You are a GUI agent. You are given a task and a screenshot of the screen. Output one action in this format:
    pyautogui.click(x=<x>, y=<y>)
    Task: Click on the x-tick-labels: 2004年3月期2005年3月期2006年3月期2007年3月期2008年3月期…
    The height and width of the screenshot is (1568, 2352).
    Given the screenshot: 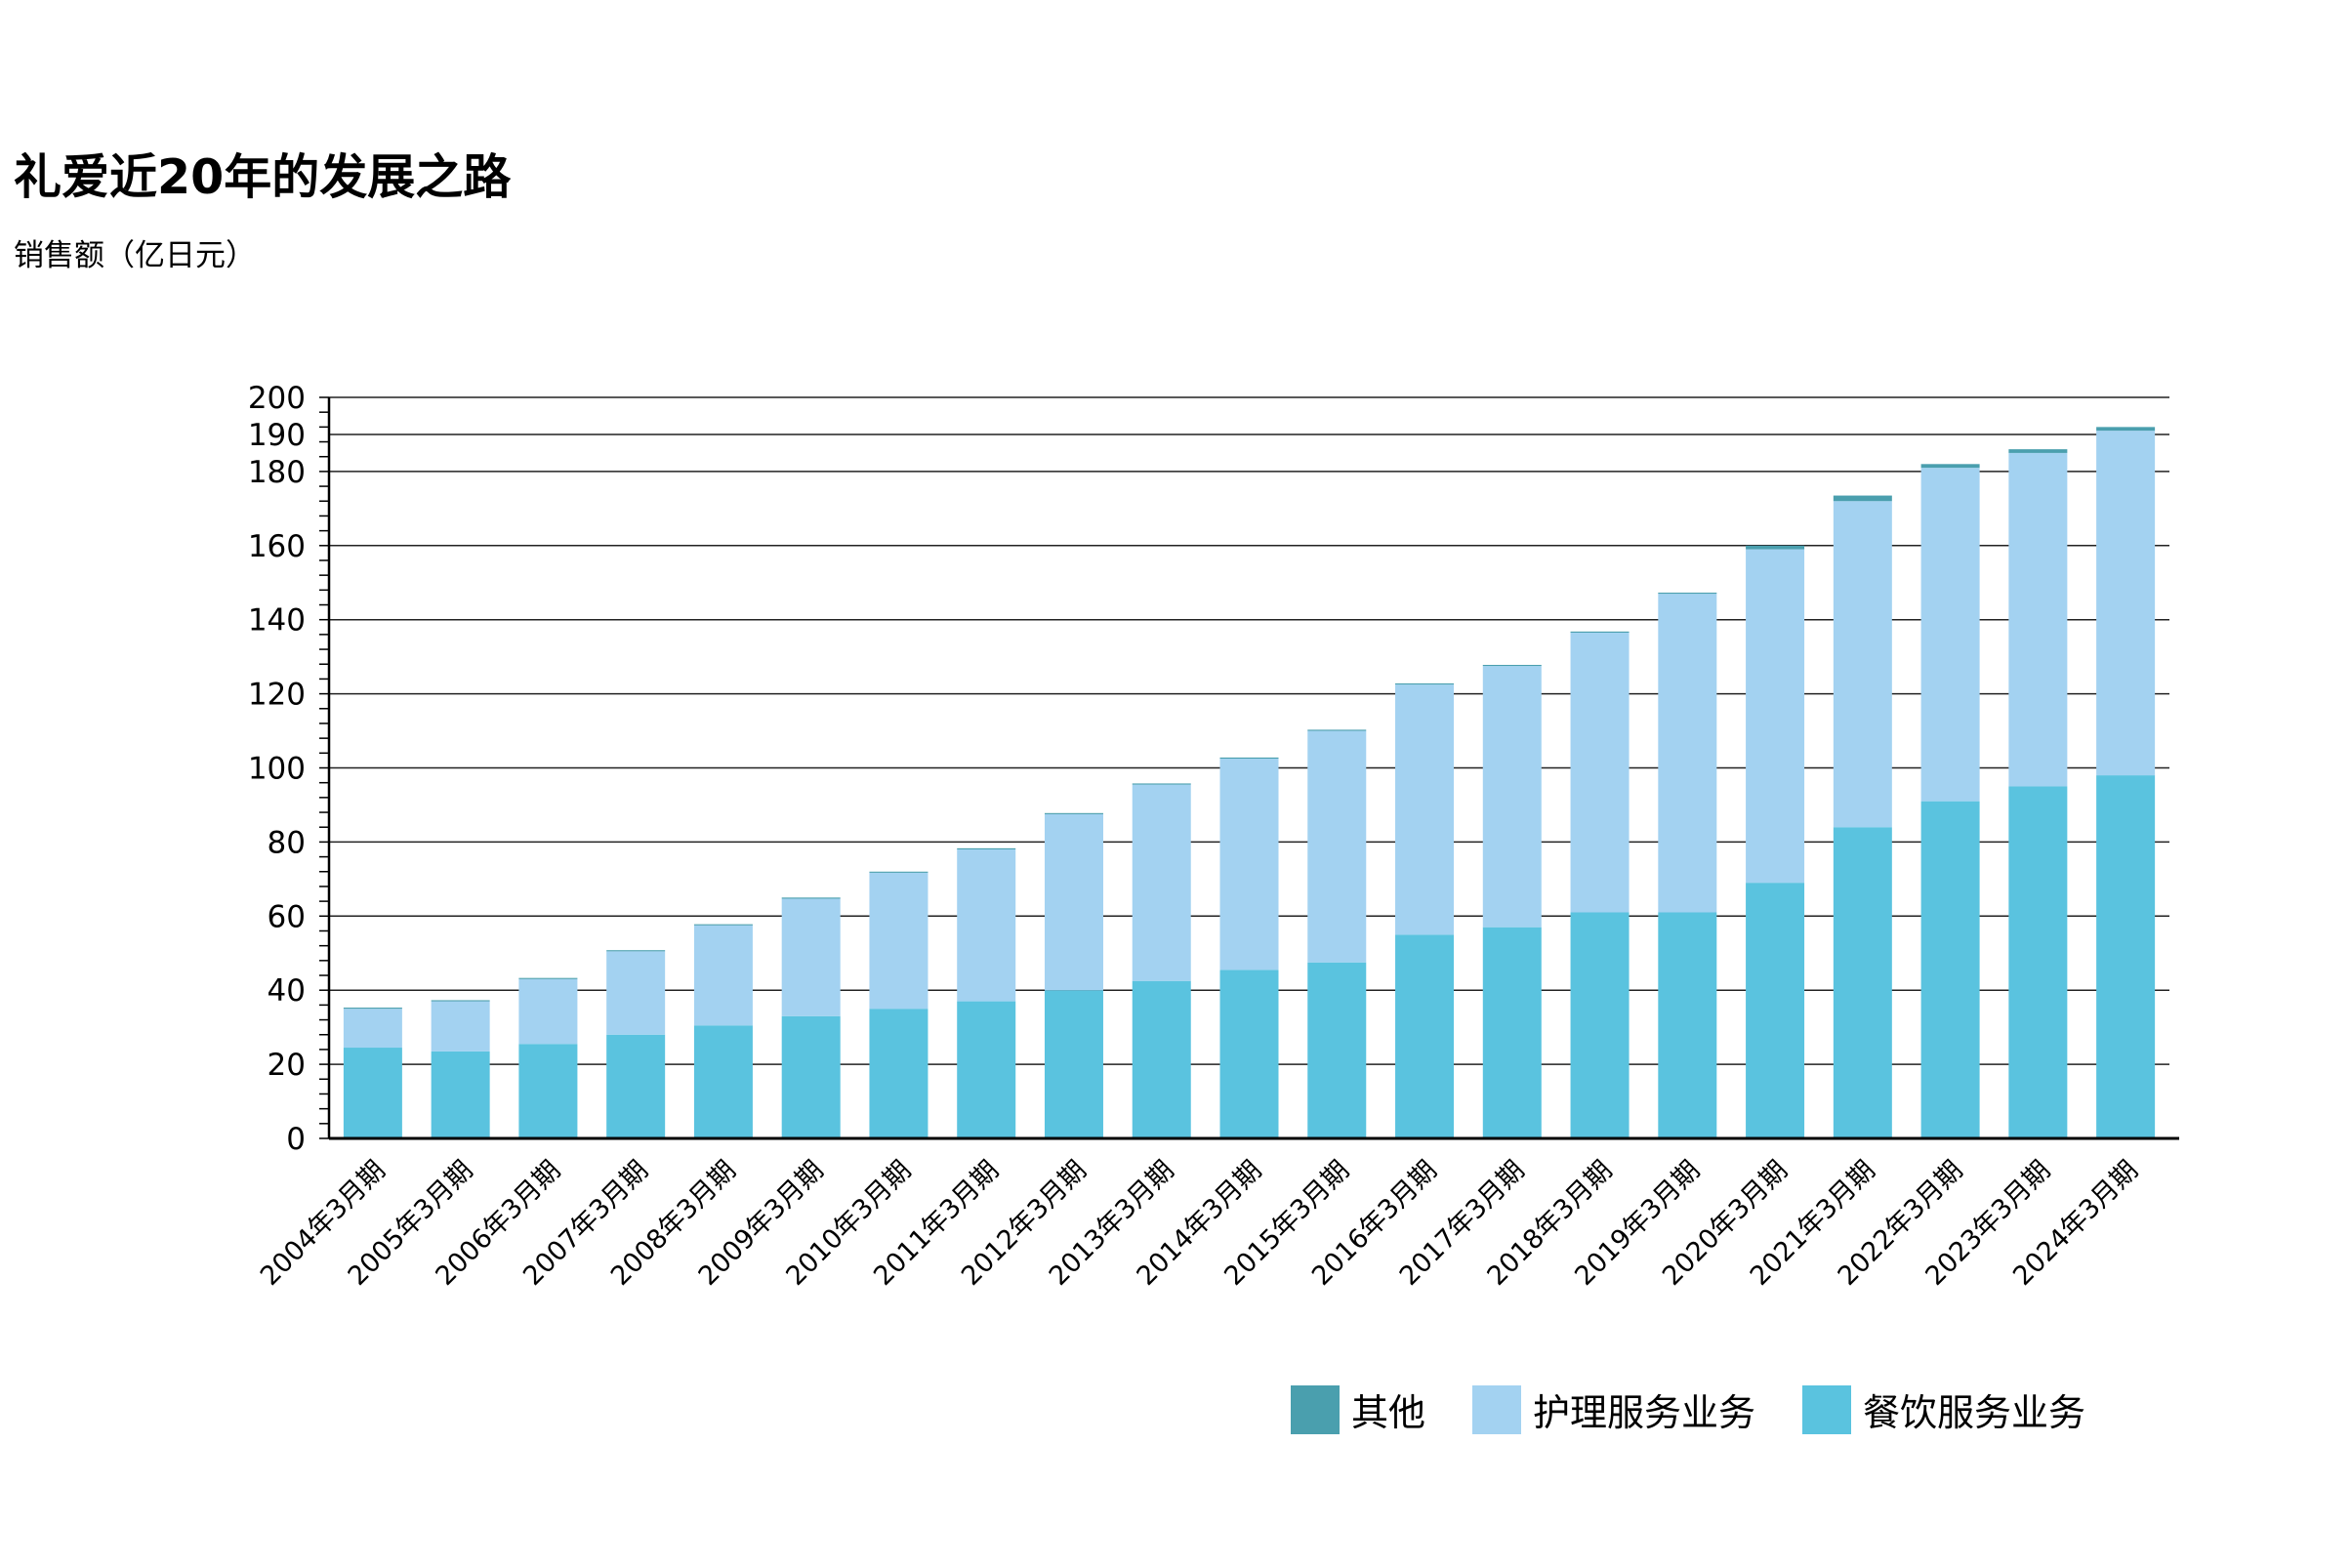 What is the action you would take?
    pyautogui.click(x=1199, y=1223)
    